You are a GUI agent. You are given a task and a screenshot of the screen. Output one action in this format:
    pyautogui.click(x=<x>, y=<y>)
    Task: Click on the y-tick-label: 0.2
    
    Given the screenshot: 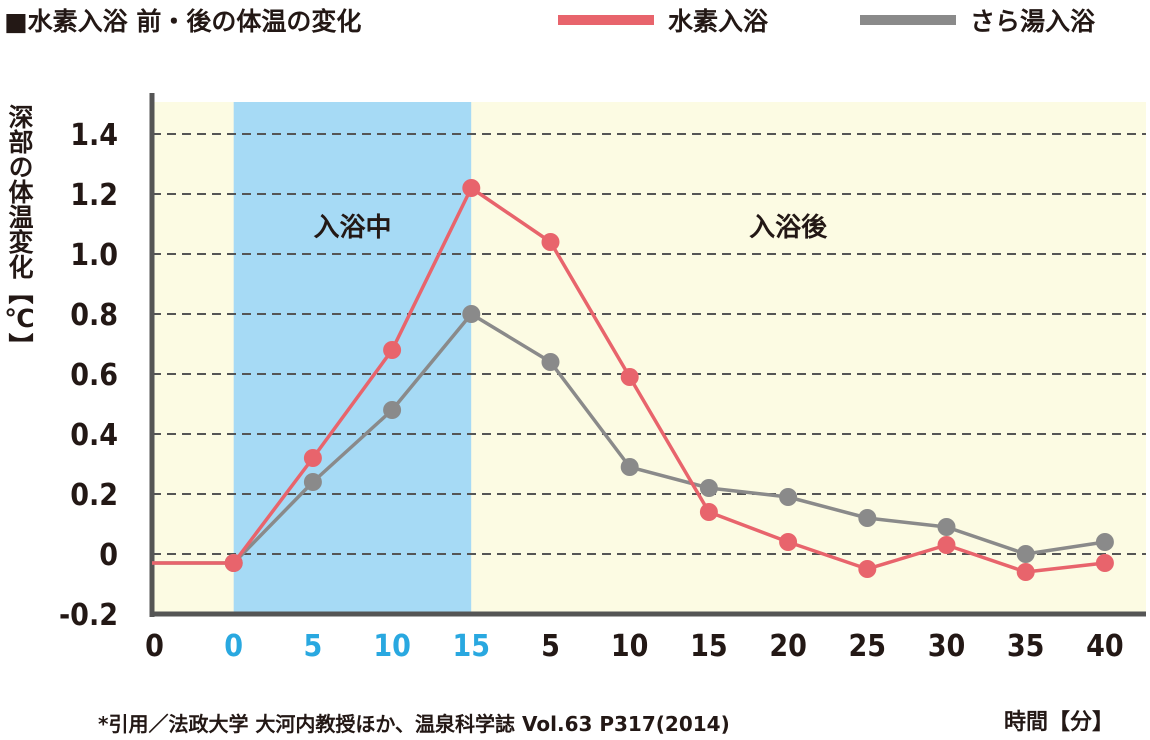 What is the action you would take?
    pyautogui.click(x=94, y=495)
    